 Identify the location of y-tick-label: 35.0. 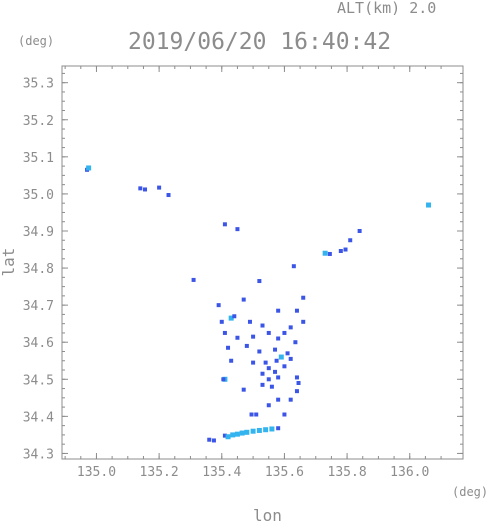
(38, 195).